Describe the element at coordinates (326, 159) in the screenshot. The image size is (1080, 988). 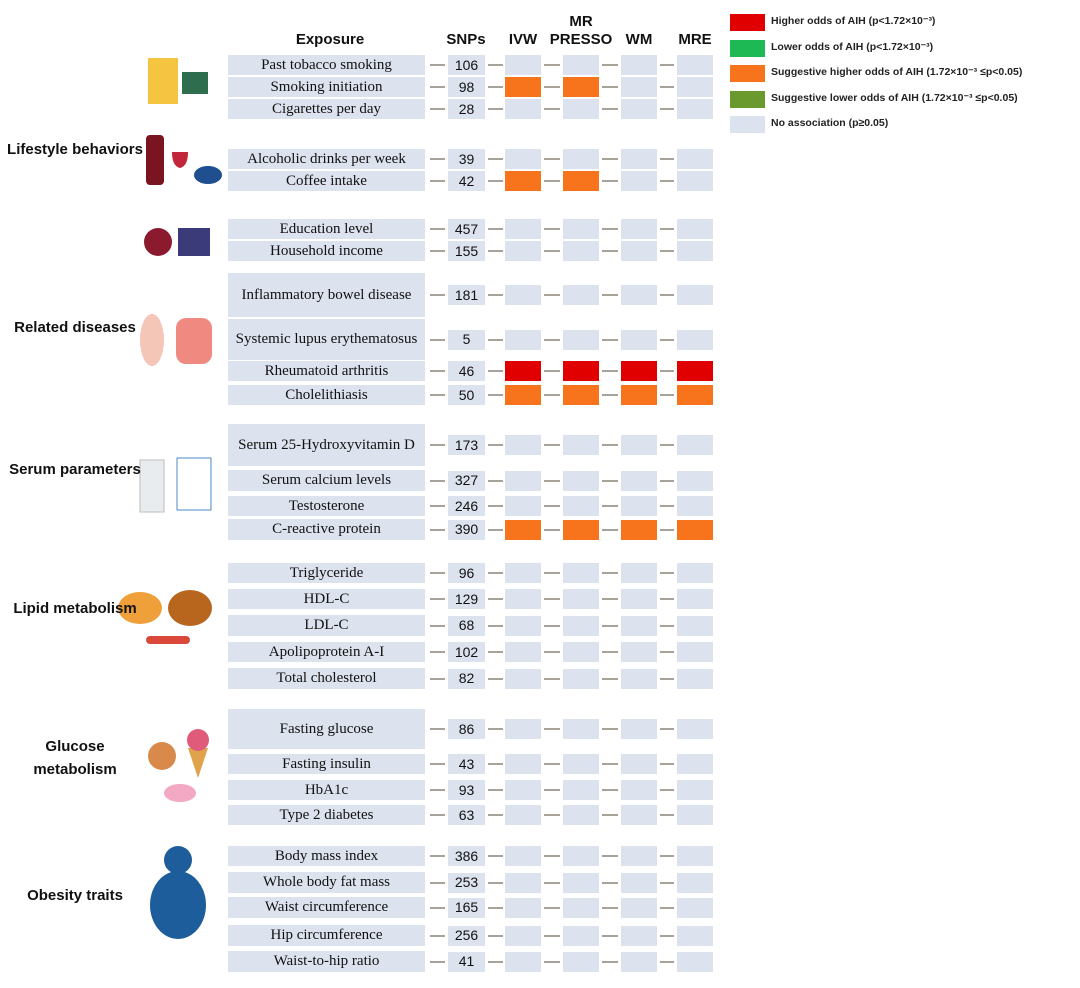
I see `exposure-cell: Alcoholic drinks per week` at that location.